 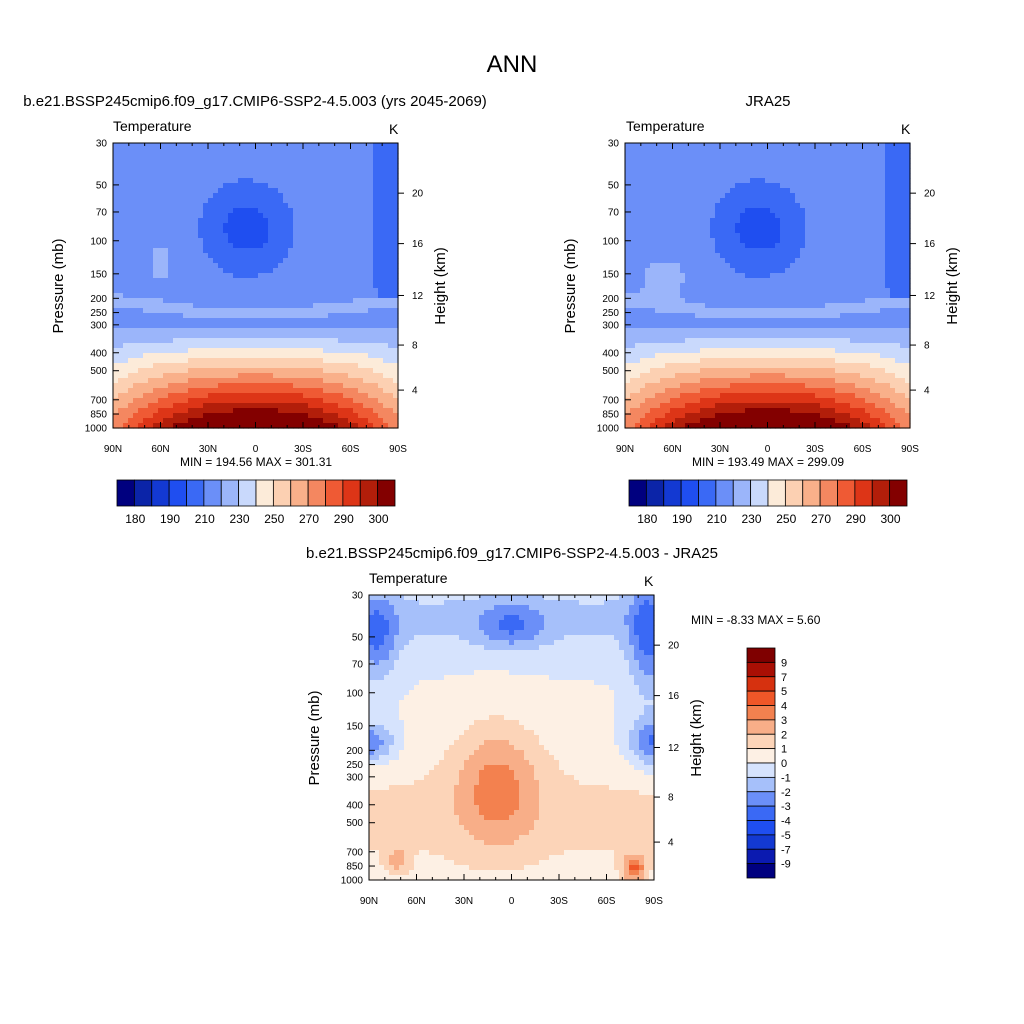 I want to click on panel-model-colorbar-label: 190, so click(x=170, y=519).